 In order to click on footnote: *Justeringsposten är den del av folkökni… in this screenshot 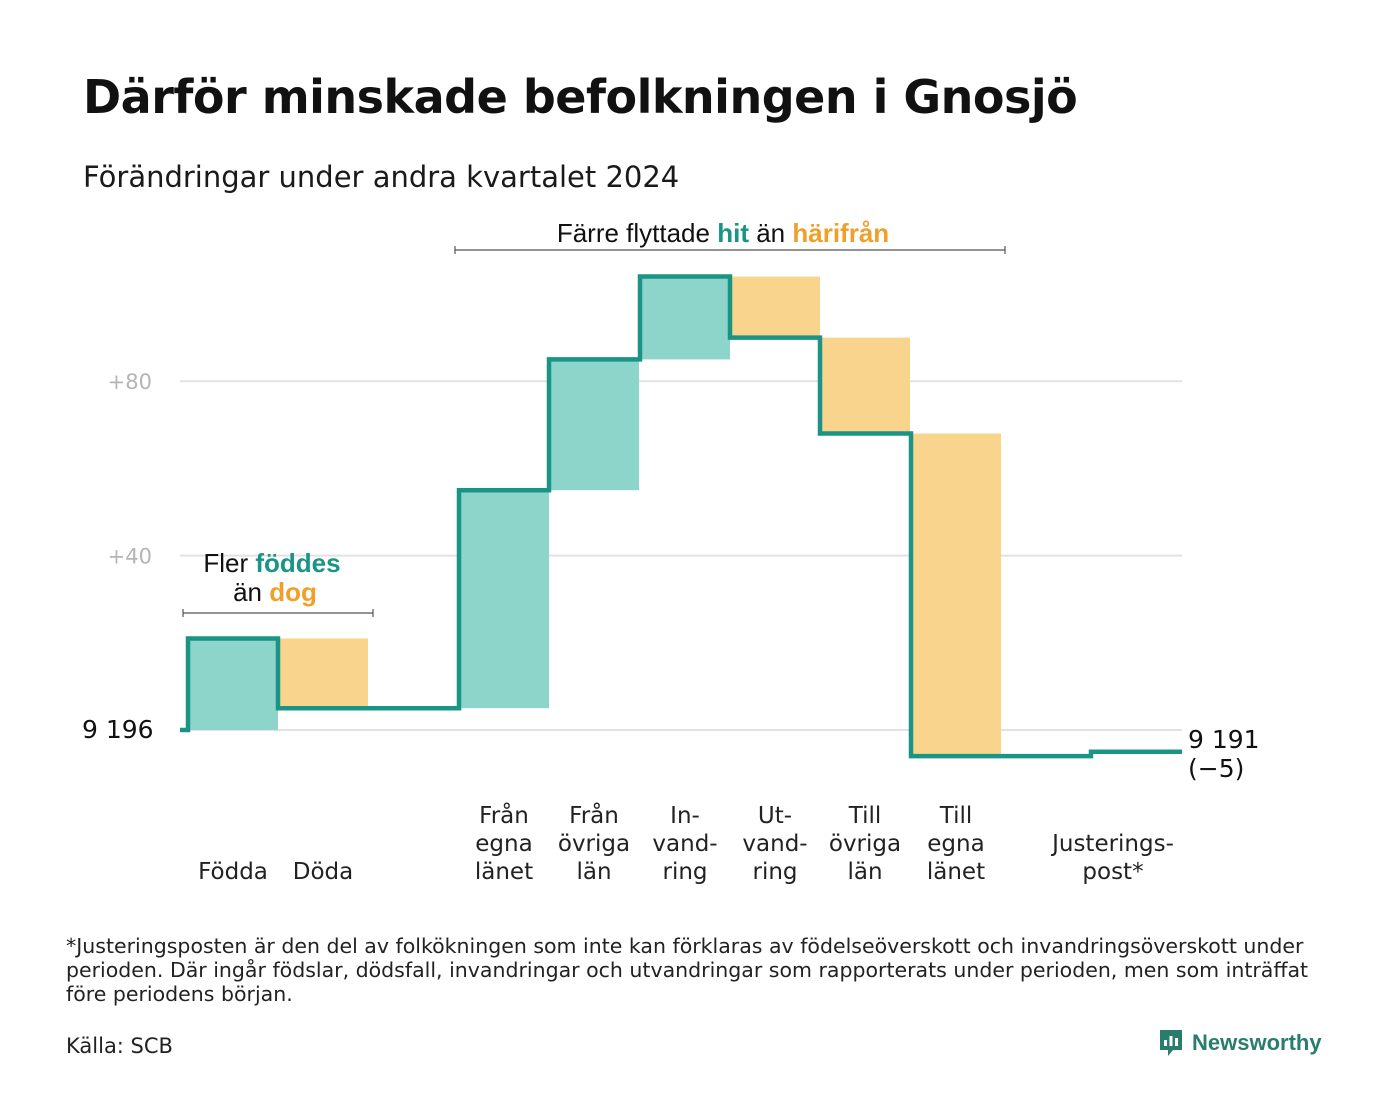, I will do `click(687, 970)`.